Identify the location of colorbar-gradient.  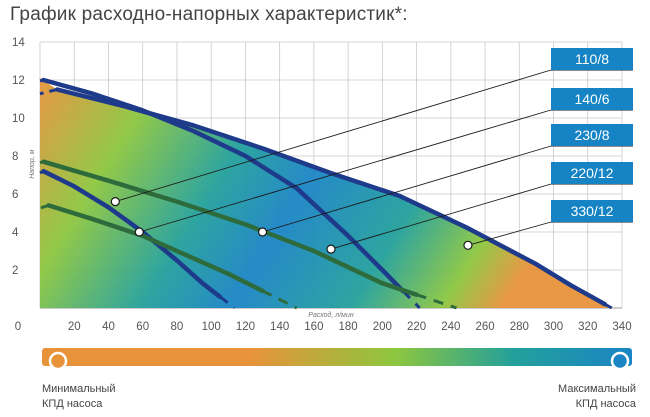
(337, 357).